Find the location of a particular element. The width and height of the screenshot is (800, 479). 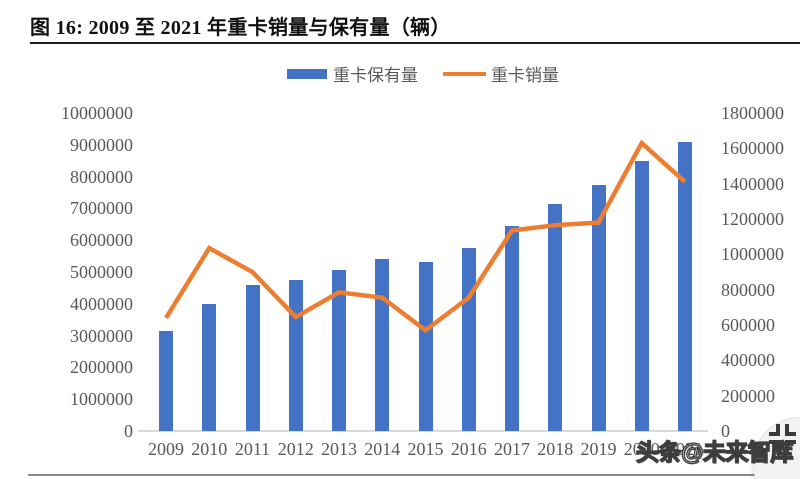

x-axis-label-2010: 2010 is located at coordinates (209, 449).